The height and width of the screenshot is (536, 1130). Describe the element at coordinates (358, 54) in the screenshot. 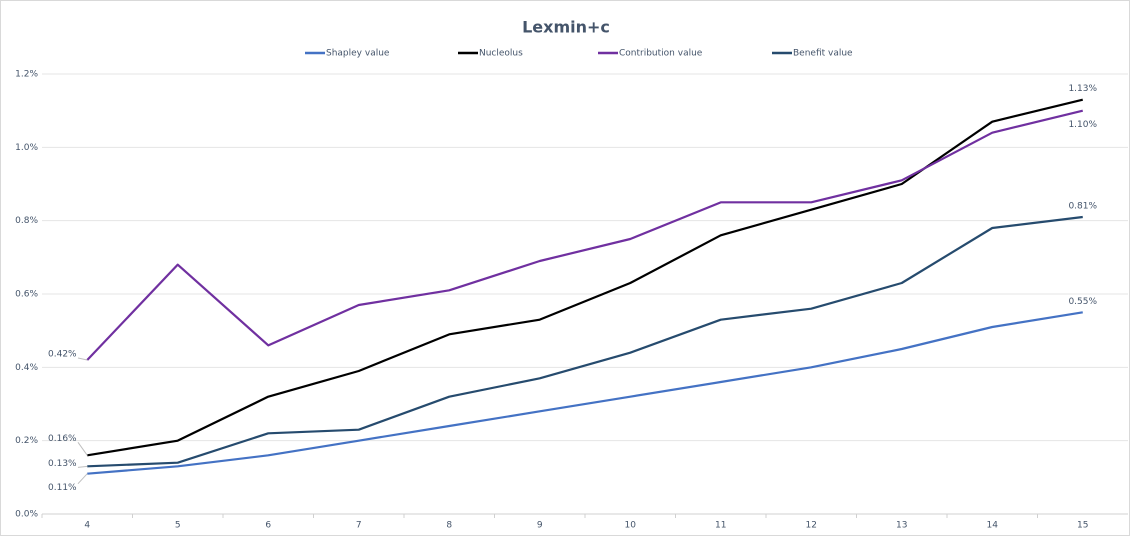

I see `legend-label: Shapley value` at that location.